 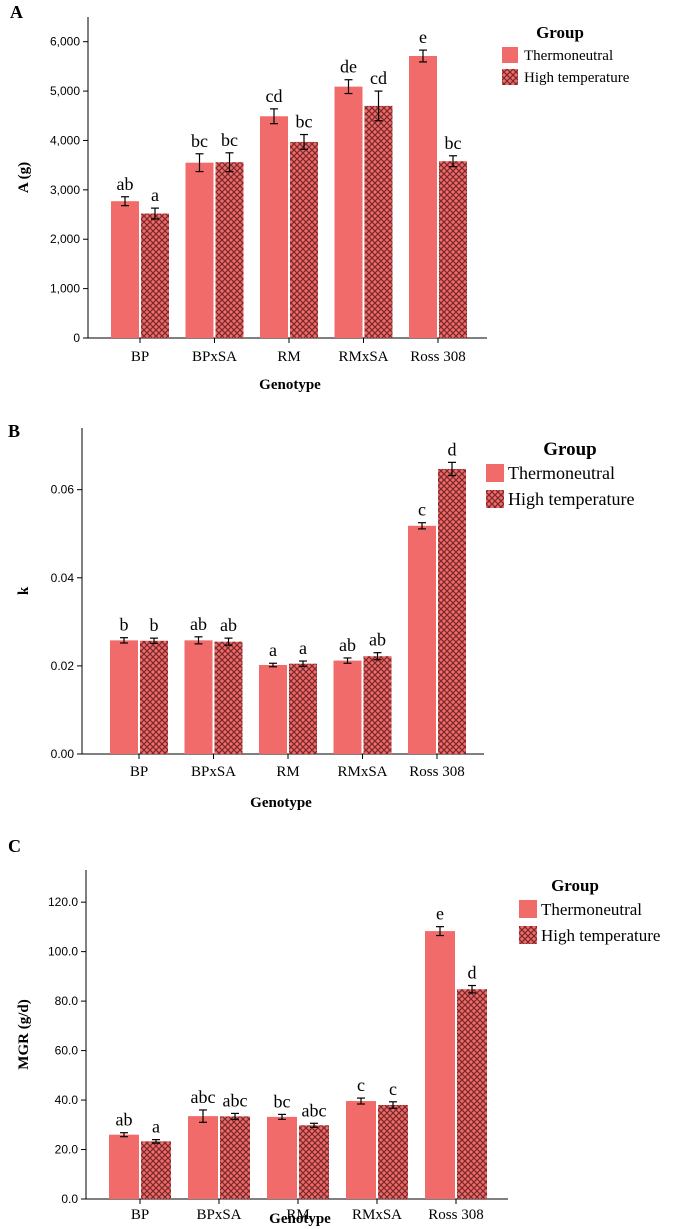 What do you see at coordinates (67, 1001) in the screenshot?
I see `y-tick-label: 80.0` at bounding box center [67, 1001].